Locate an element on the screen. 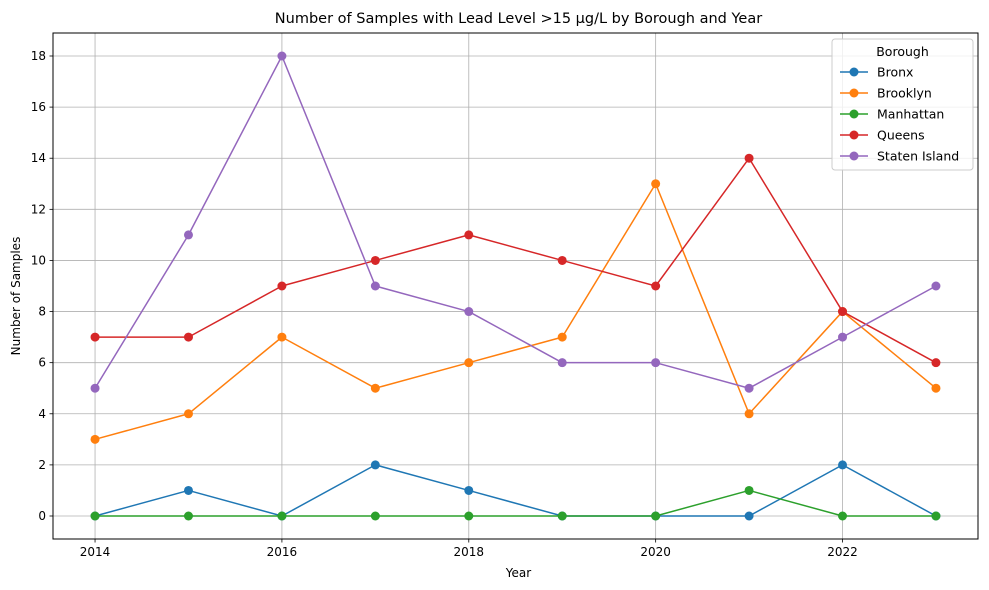 This screenshot has width=989, height=590. legend-label-bronx: Bronx is located at coordinates (895, 72).